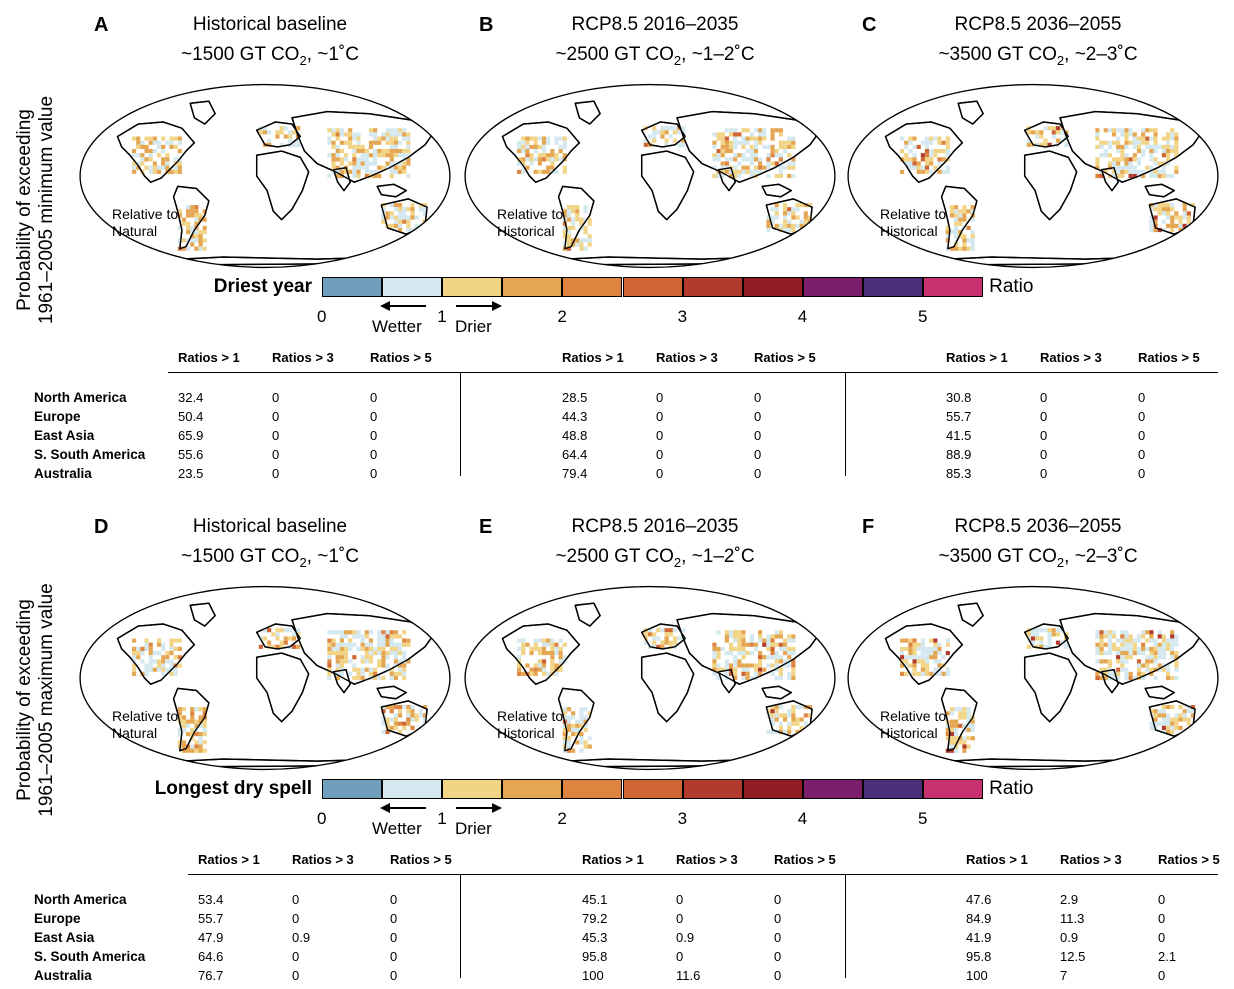 Image resolution: width=1234 pixels, height=989 pixels. I want to click on map-E, so click(650, 678).